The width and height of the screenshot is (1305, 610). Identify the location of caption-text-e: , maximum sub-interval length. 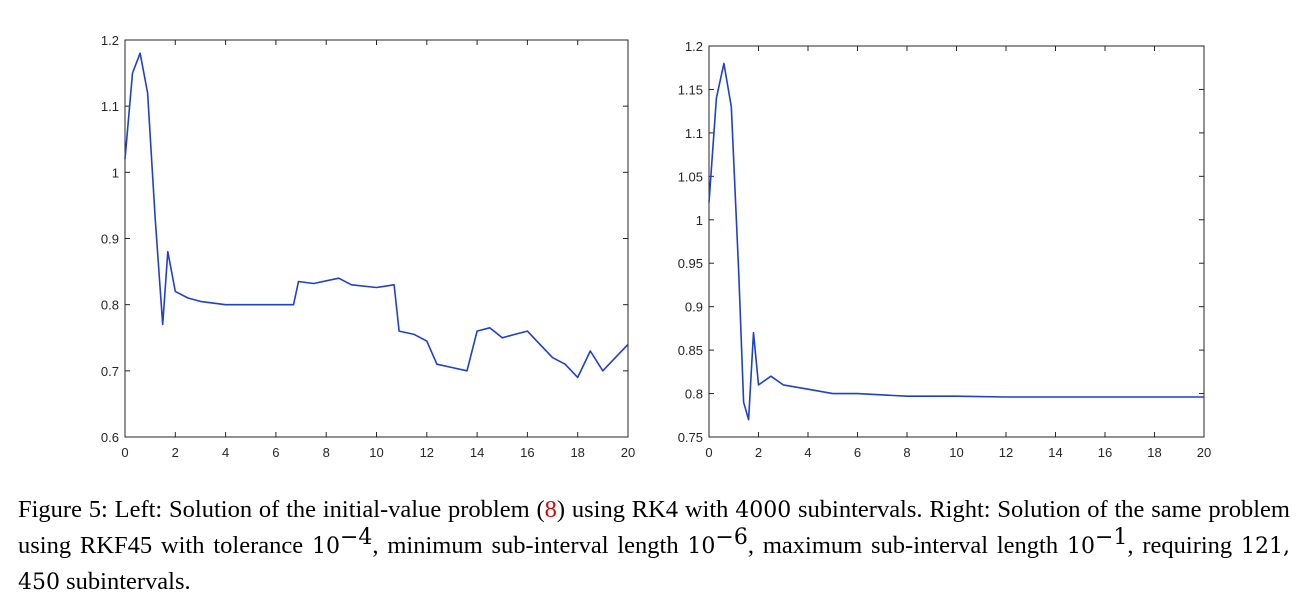
(907, 545).